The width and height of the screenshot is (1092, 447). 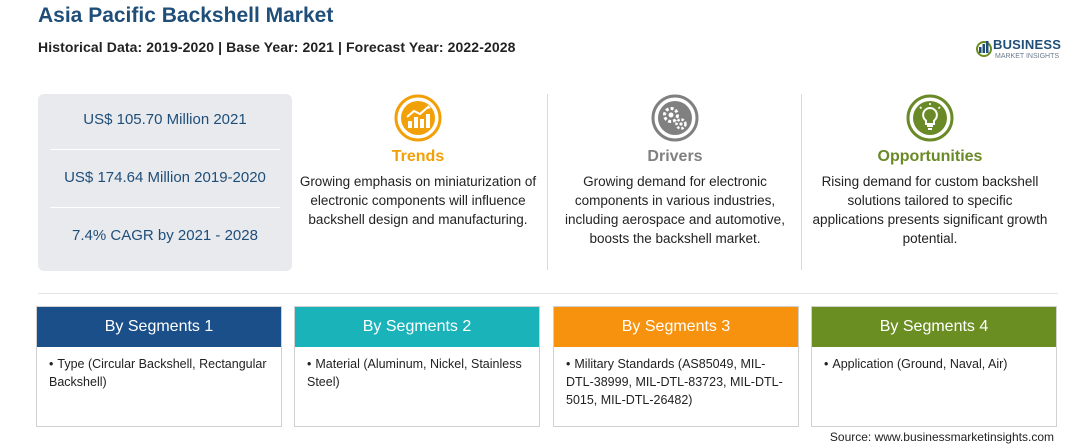 I want to click on stat-market-size-2021: US$ 105.70 Million 2021, so click(x=165, y=119).